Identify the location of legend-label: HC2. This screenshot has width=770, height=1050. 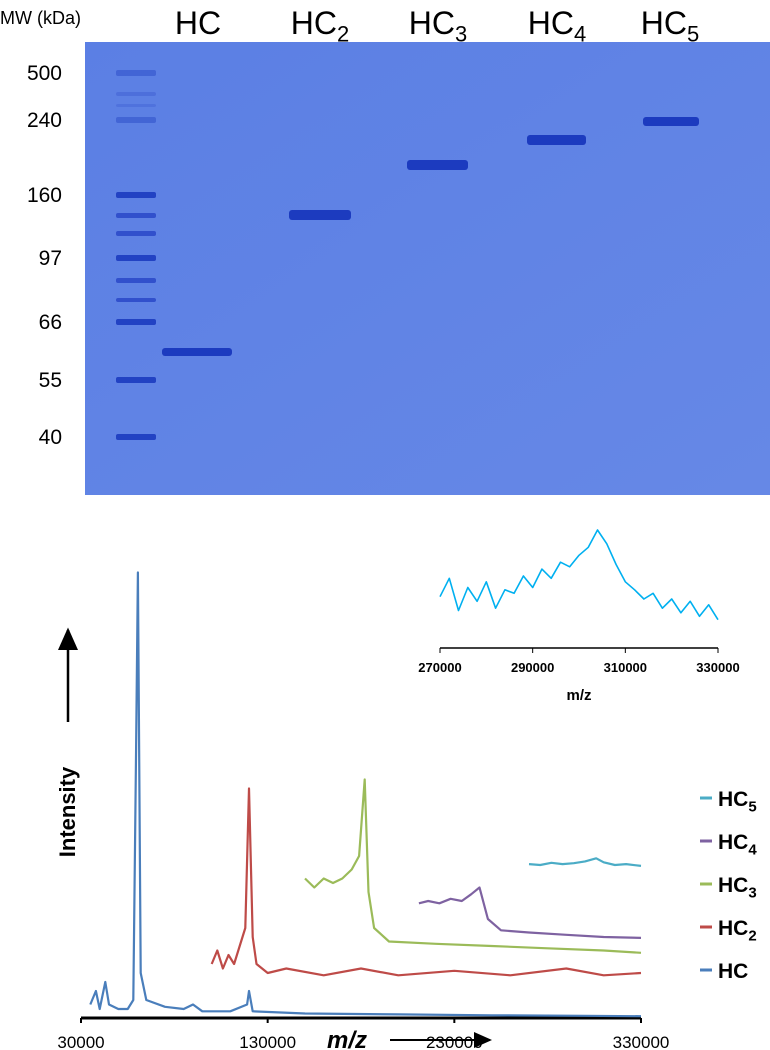
(737, 930).